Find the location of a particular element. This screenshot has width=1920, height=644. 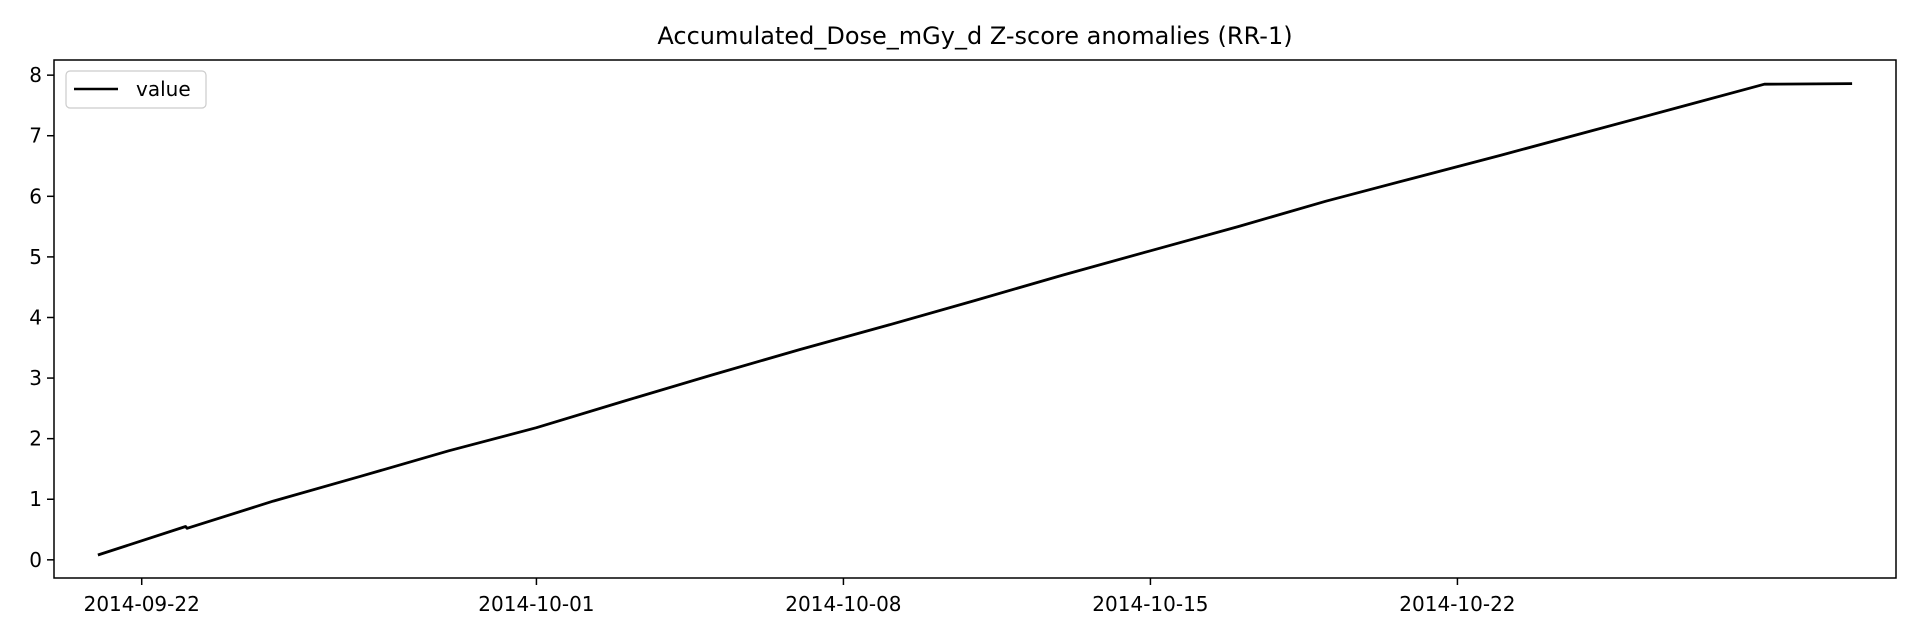

y-tick-label: 2 is located at coordinates (35, 439).